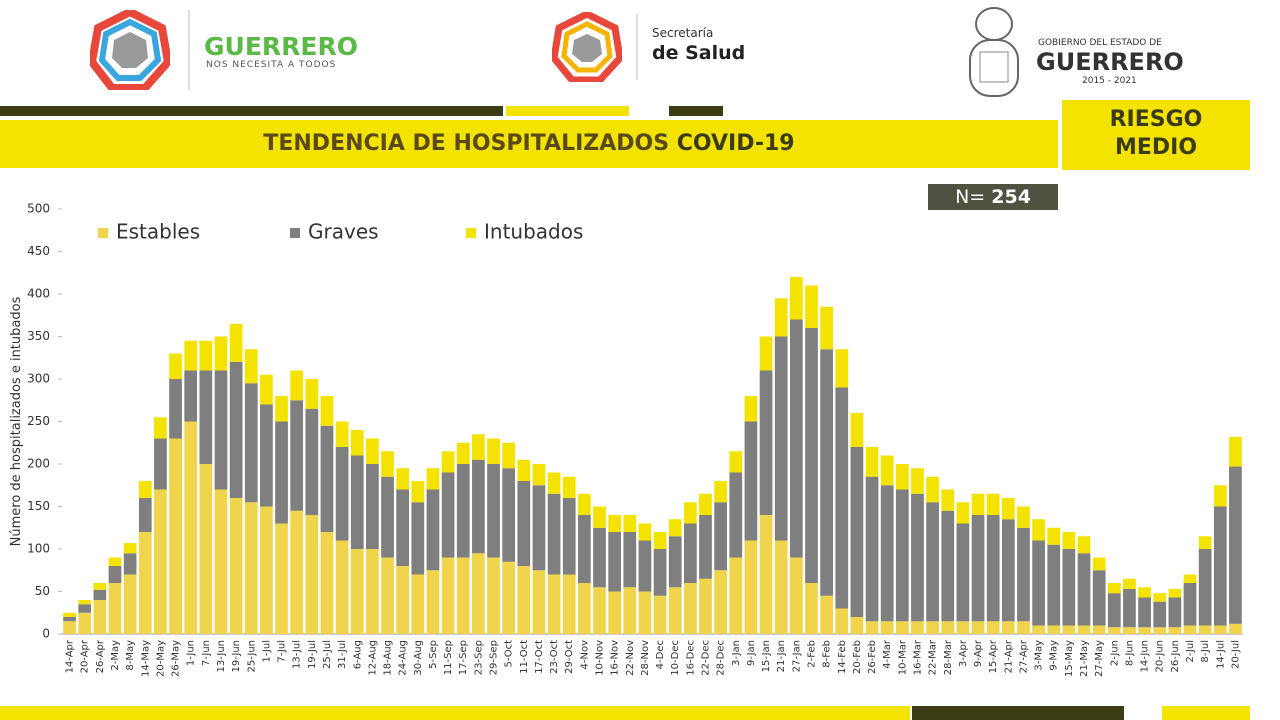 The image size is (1280, 720). I want to click on x-tick-label: 20-Feb, so click(857, 657).